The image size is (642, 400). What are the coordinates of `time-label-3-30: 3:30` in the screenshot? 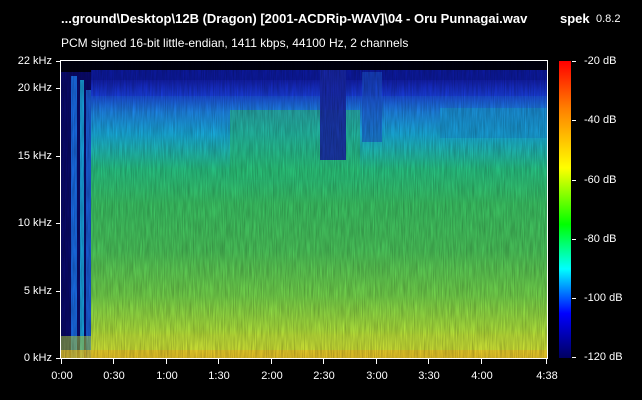 It's located at (429, 376).